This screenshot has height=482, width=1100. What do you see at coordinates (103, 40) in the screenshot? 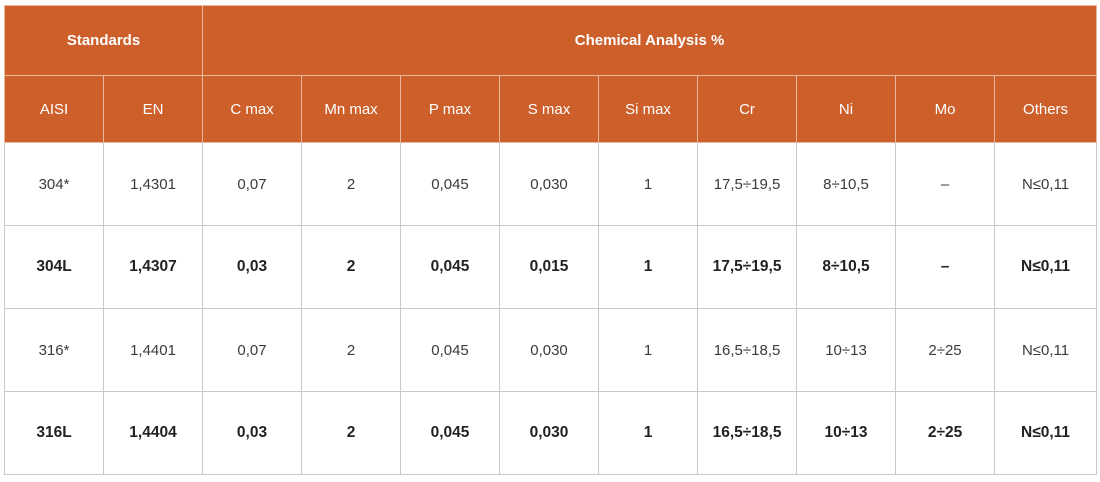
I see `header-standards: Standards` at bounding box center [103, 40].